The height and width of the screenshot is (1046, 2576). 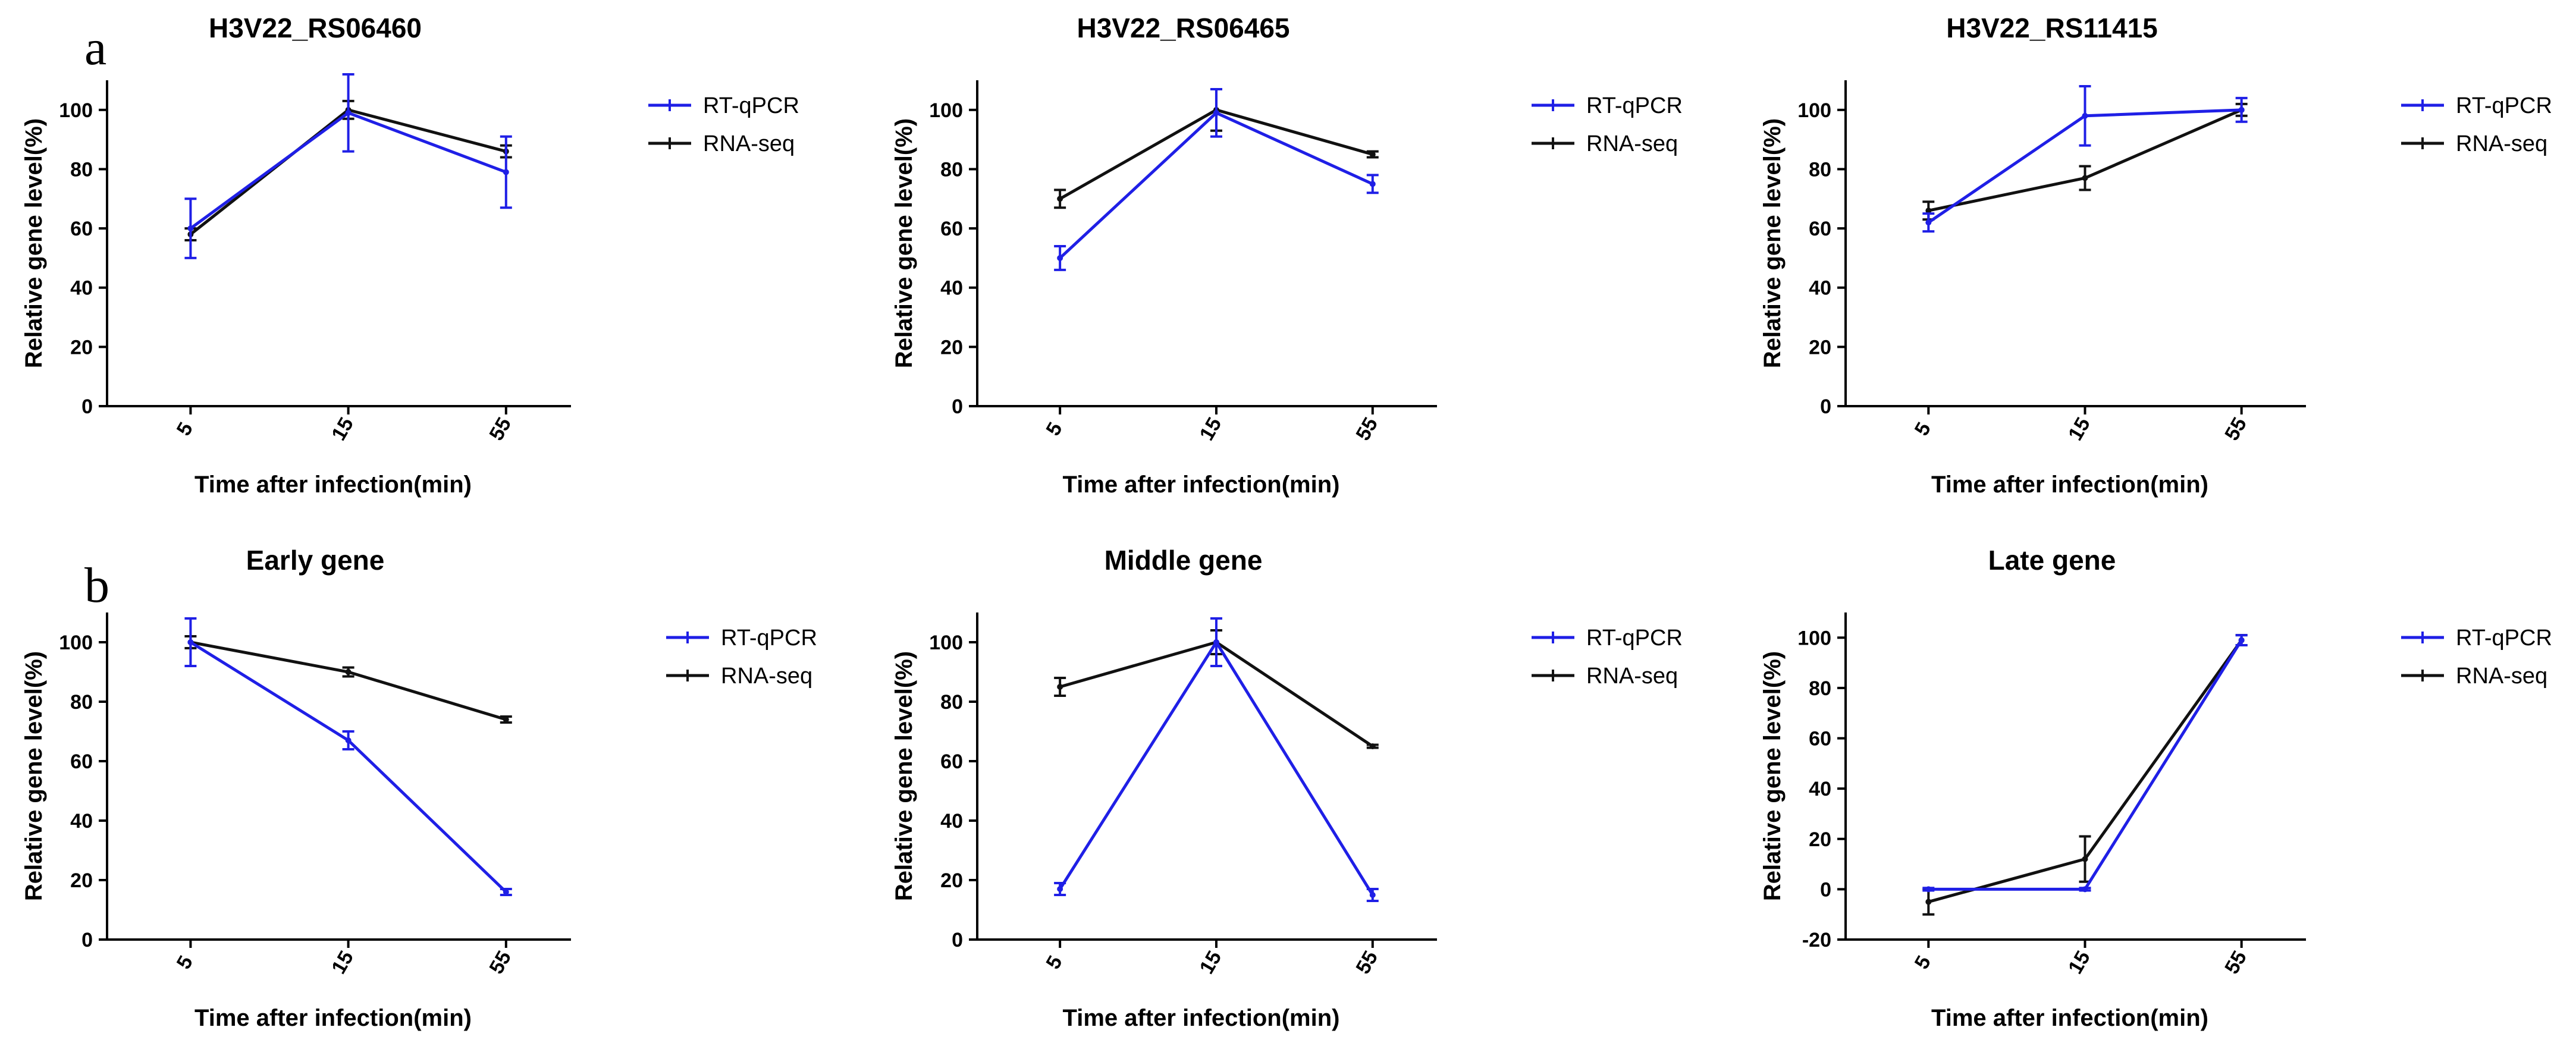 What do you see at coordinates (315, 27) in the screenshot?
I see `chart-title: H3V22_RS06460` at bounding box center [315, 27].